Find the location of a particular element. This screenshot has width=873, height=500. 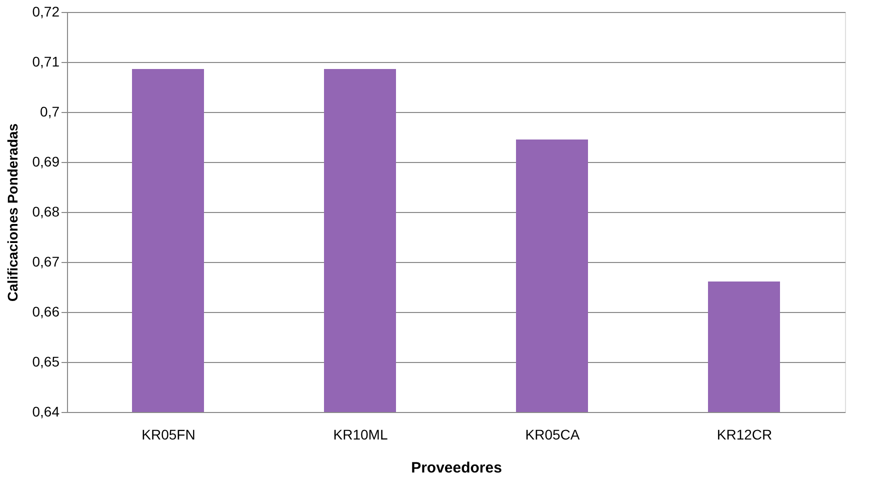

x-tick-label: KR05CA is located at coordinates (552, 434).